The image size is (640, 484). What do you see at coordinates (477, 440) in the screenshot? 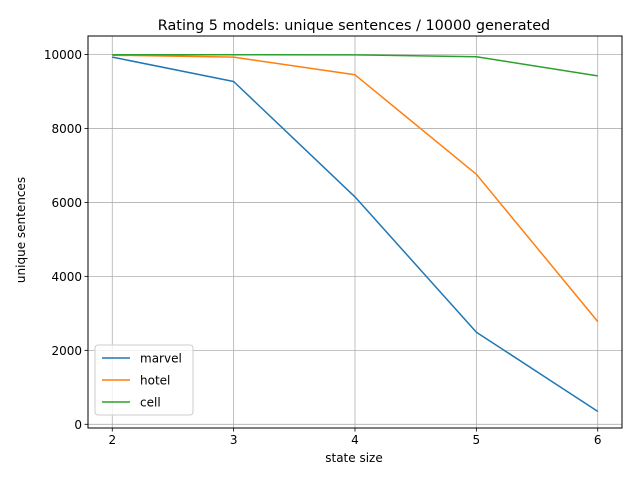
I see `x-tick-label: 5` at bounding box center [477, 440].